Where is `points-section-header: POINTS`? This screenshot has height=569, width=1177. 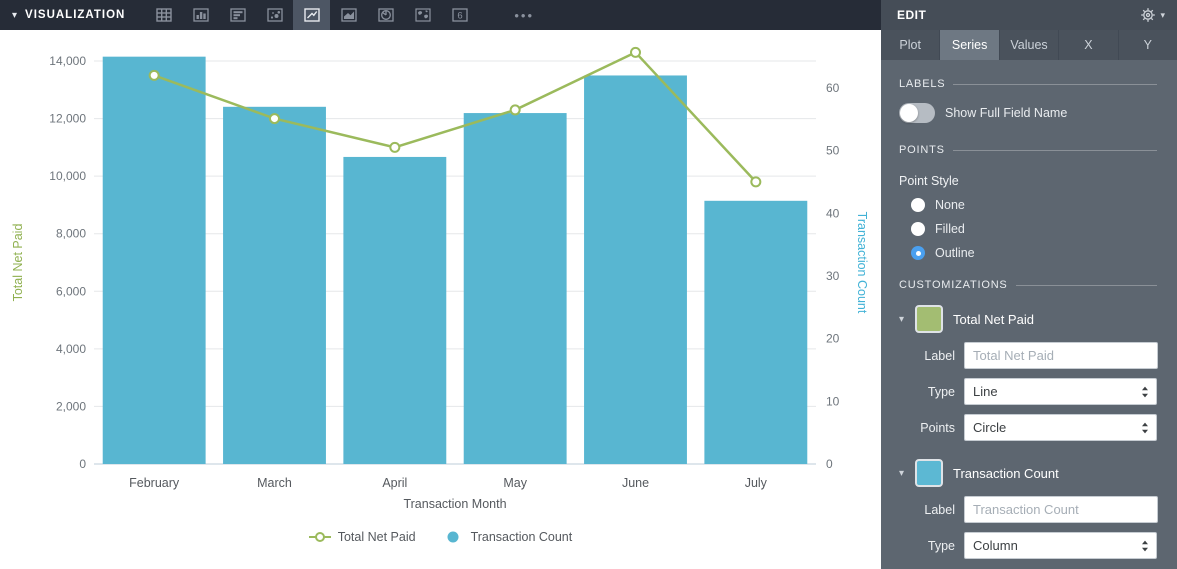
points-section-header: POINTS is located at coordinates (1028, 150).